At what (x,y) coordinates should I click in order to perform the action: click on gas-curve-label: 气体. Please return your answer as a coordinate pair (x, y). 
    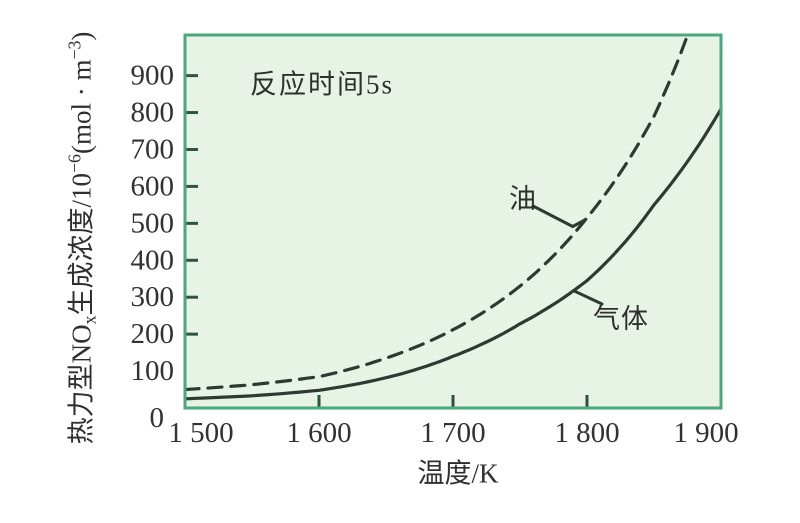
    Looking at the image, I should click on (621, 319).